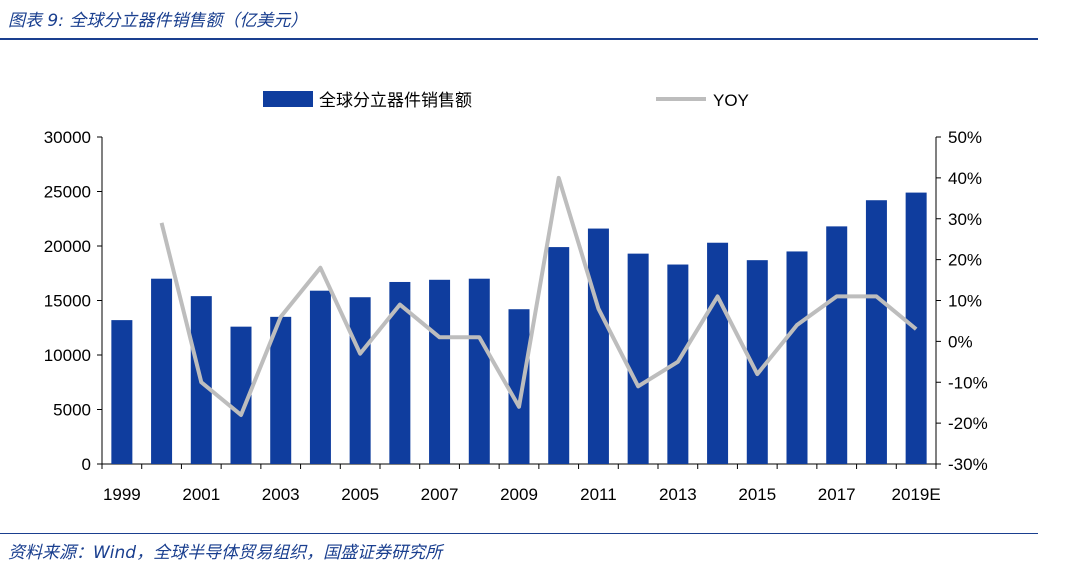 Image resolution: width=1080 pixels, height=585 pixels. I want to click on source-note: 资料来源：Wind，全球半导体贸易组织，国盛证券研究所, so click(225, 553).